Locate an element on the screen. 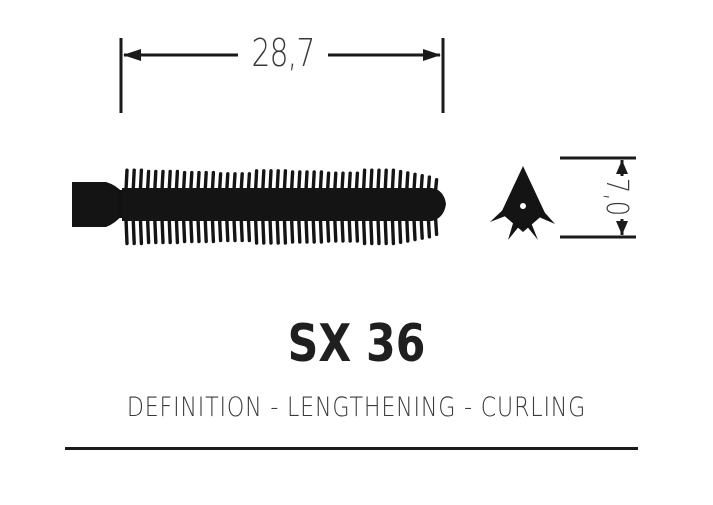 This screenshot has width=713, height=505. diameter-dimension-label: 7,0 is located at coordinates (616, 197).